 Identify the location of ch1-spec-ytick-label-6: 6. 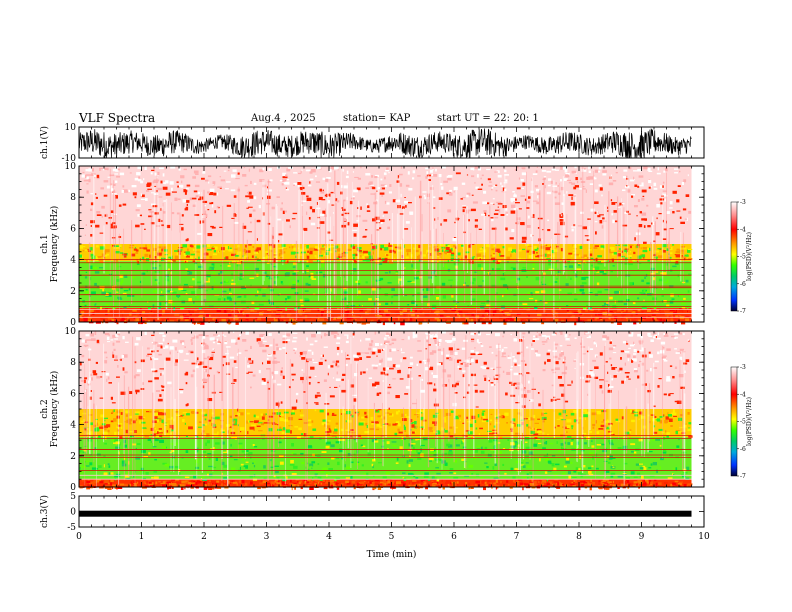
(73, 229).